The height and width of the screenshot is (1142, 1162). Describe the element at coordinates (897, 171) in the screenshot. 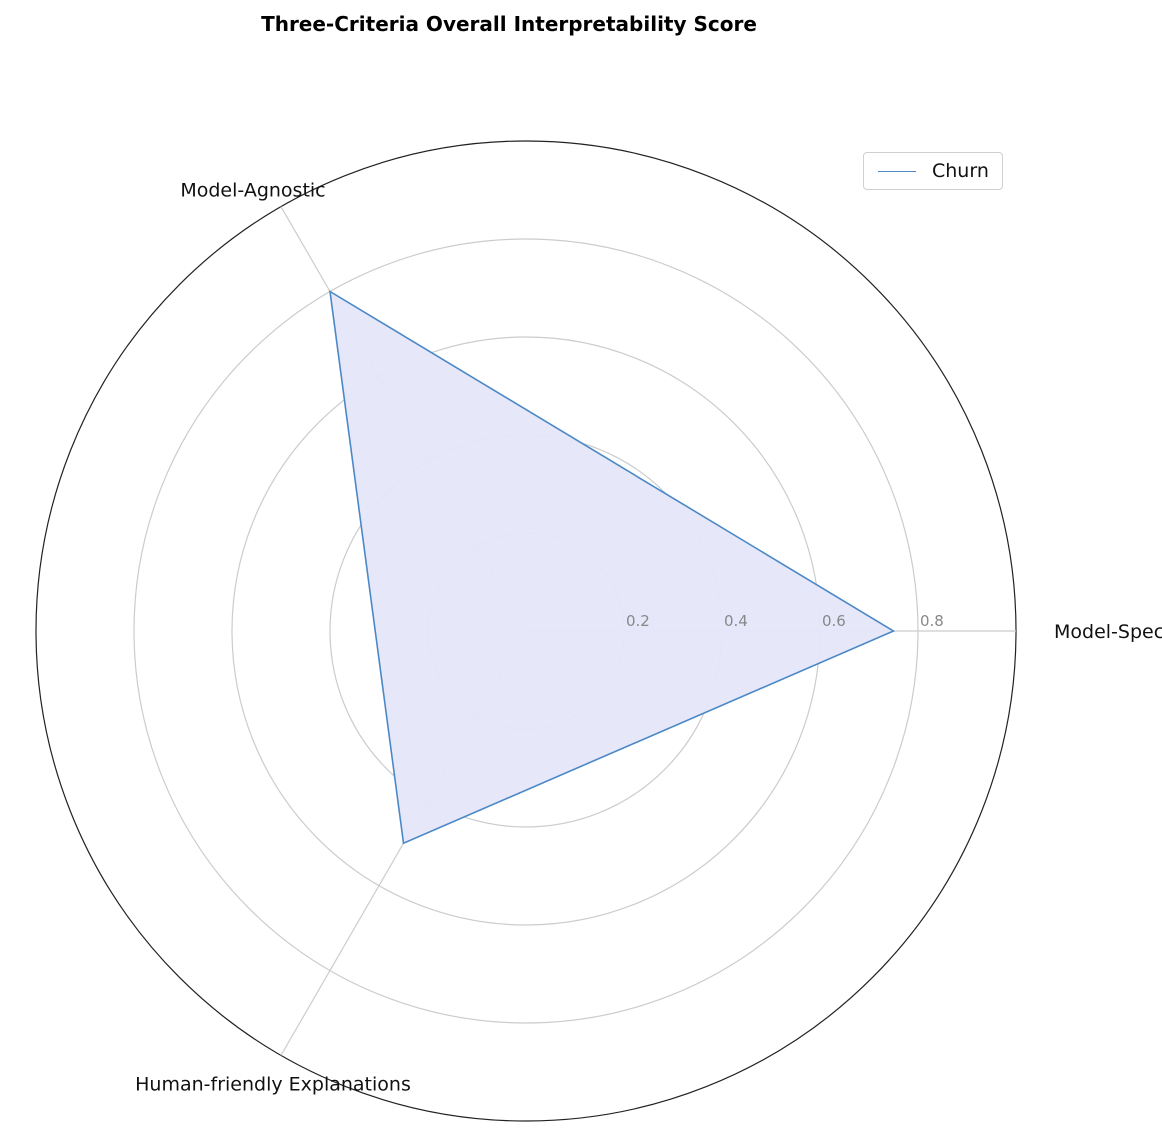

I see `legend-swatch-churn` at that location.